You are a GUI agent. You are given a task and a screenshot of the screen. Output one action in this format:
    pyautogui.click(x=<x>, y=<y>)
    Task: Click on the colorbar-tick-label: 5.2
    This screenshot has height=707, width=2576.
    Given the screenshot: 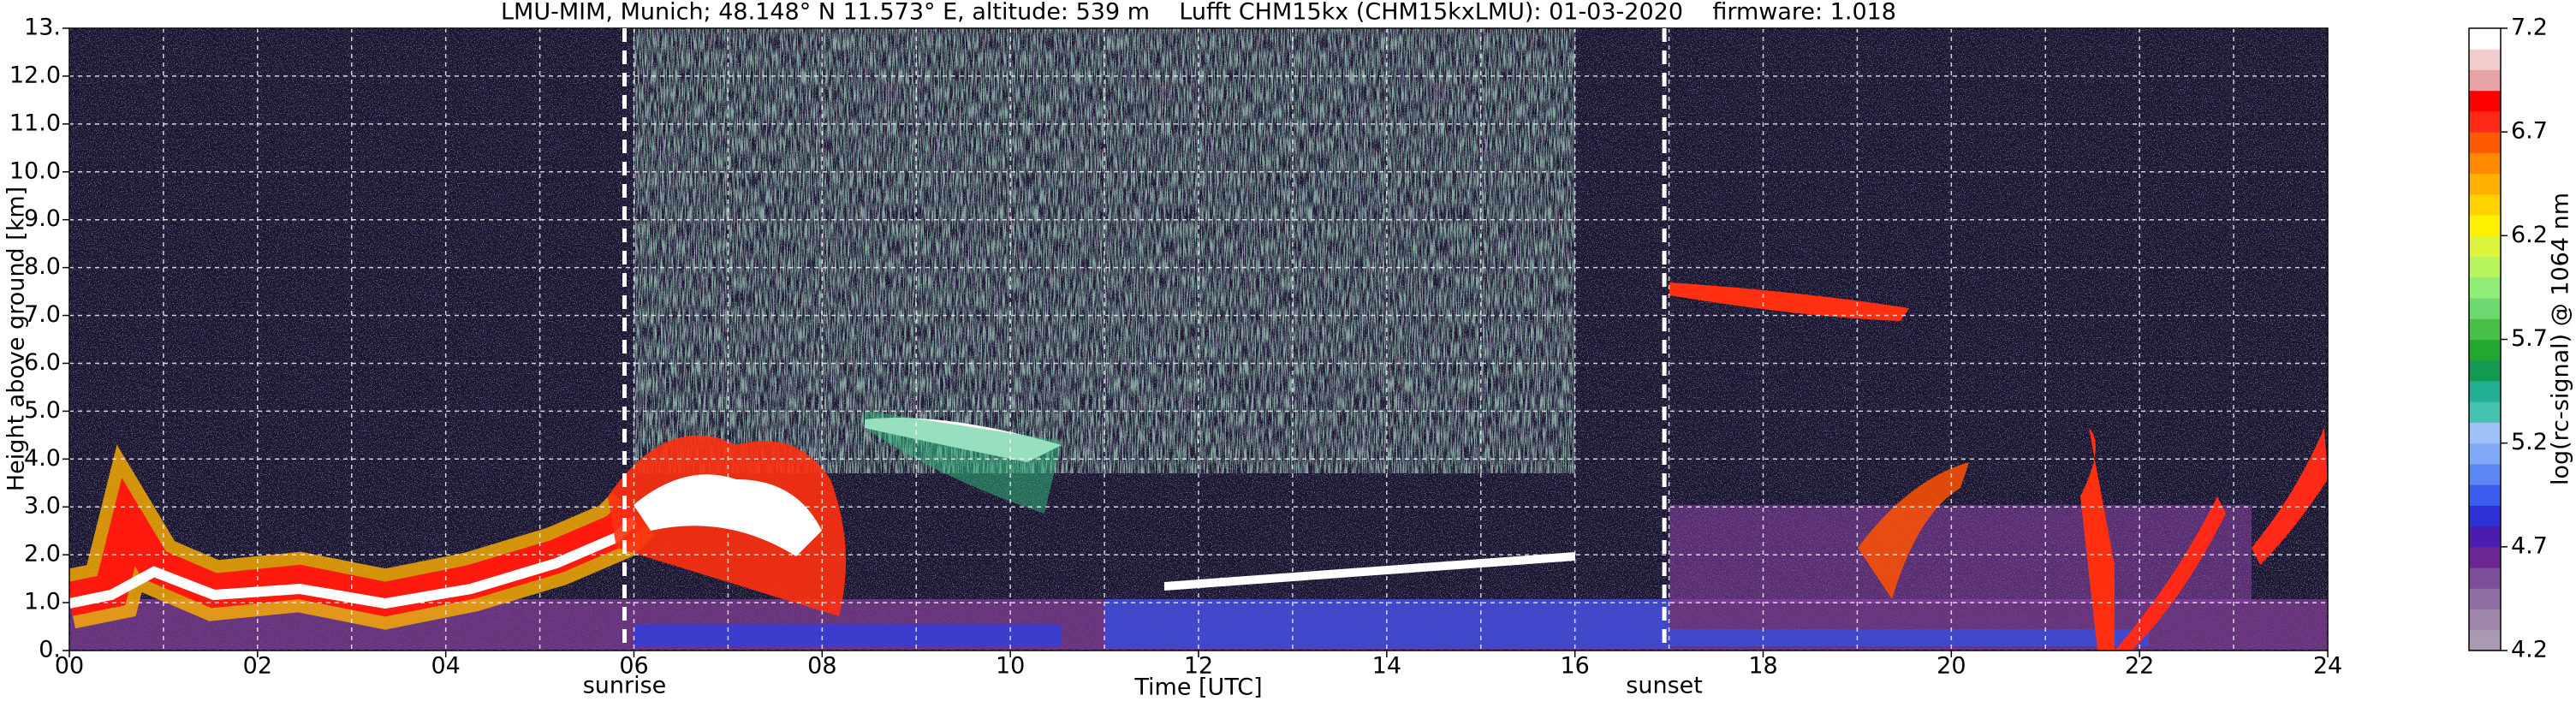 What is the action you would take?
    pyautogui.click(x=2530, y=442)
    